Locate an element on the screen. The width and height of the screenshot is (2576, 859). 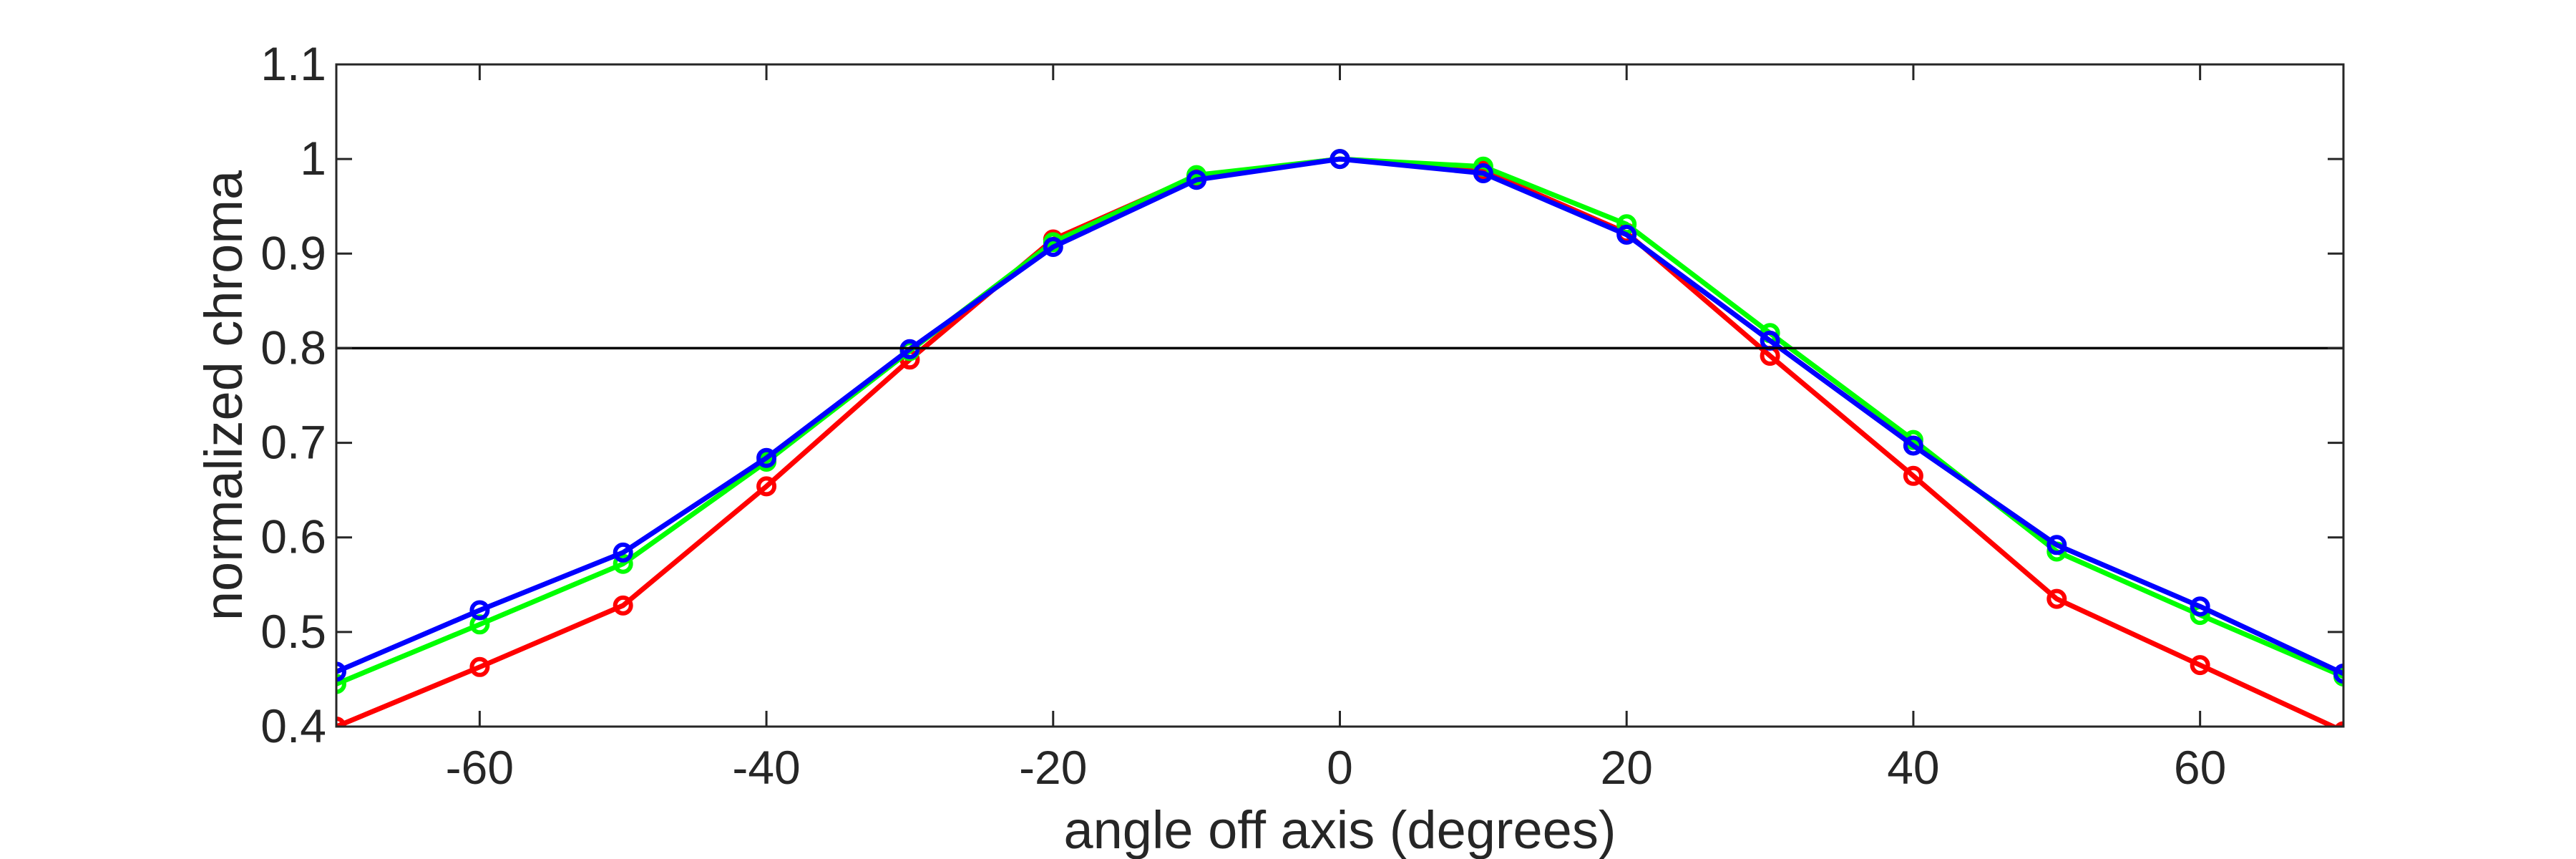
x-tick-label: -40 is located at coordinates (766, 767).